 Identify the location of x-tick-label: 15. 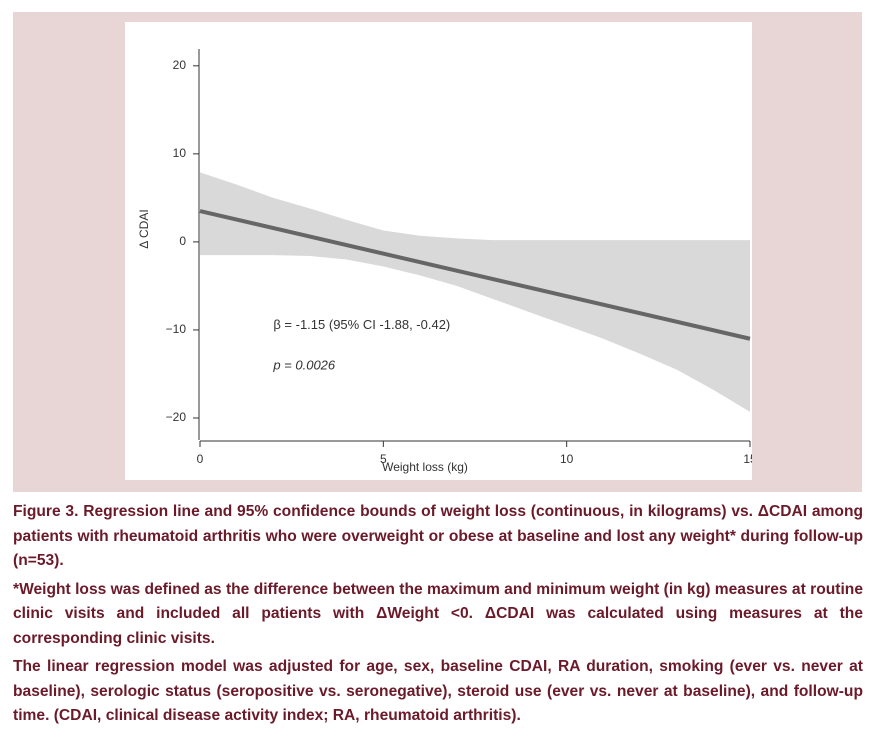
(747, 459).